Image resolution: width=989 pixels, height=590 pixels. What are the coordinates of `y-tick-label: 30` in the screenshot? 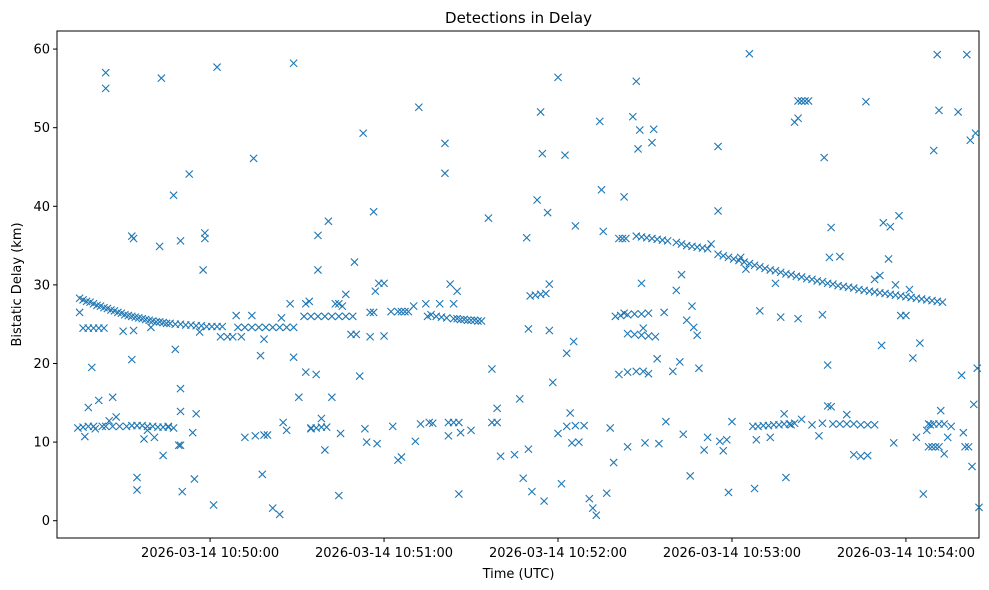 It's located at (41, 285).